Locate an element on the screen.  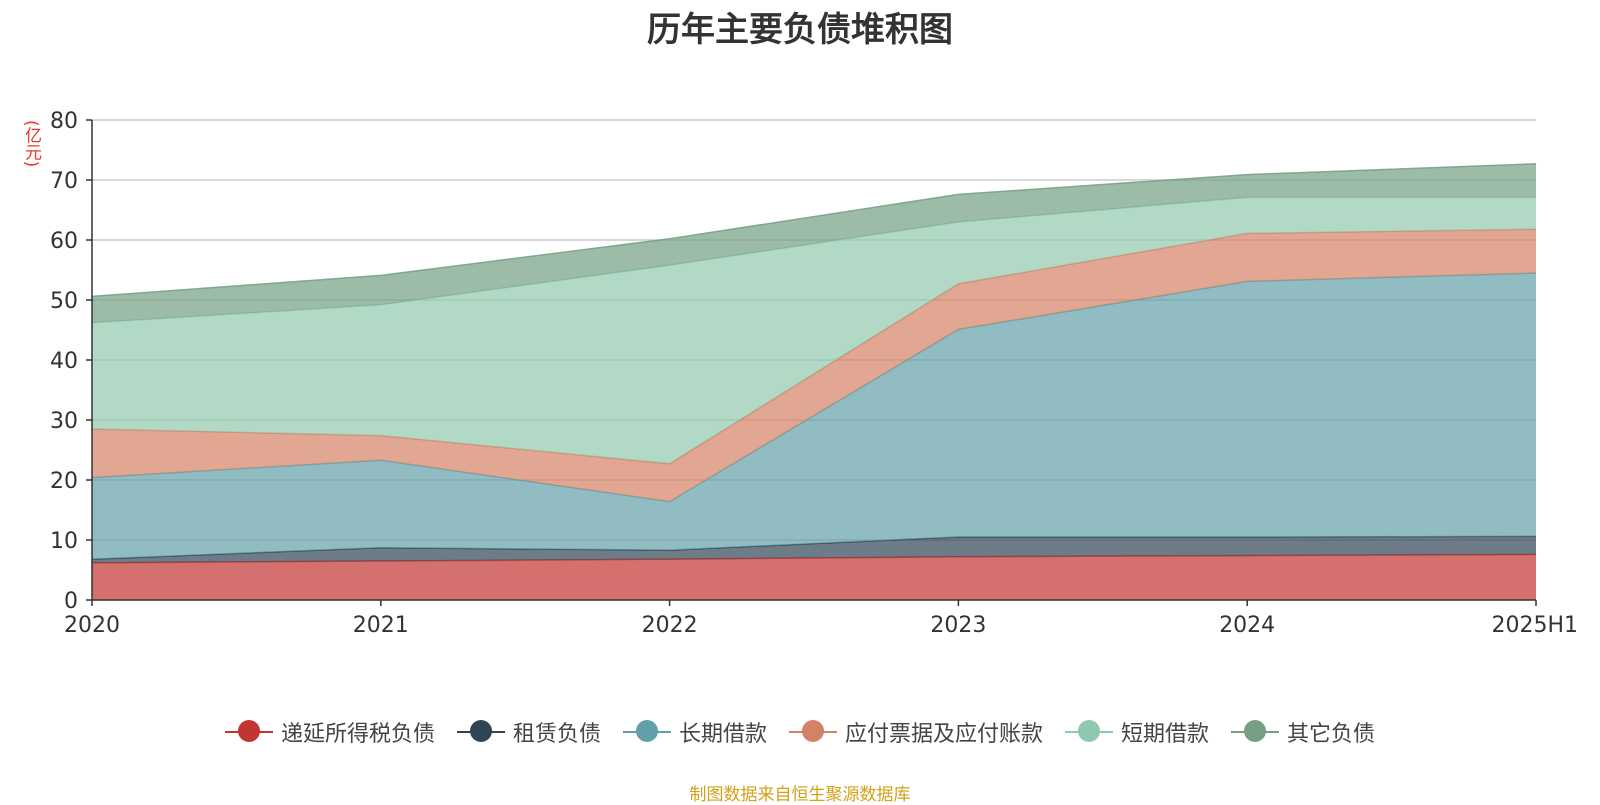
x-tick-label: 2022 is located at coordinates (670, 625).